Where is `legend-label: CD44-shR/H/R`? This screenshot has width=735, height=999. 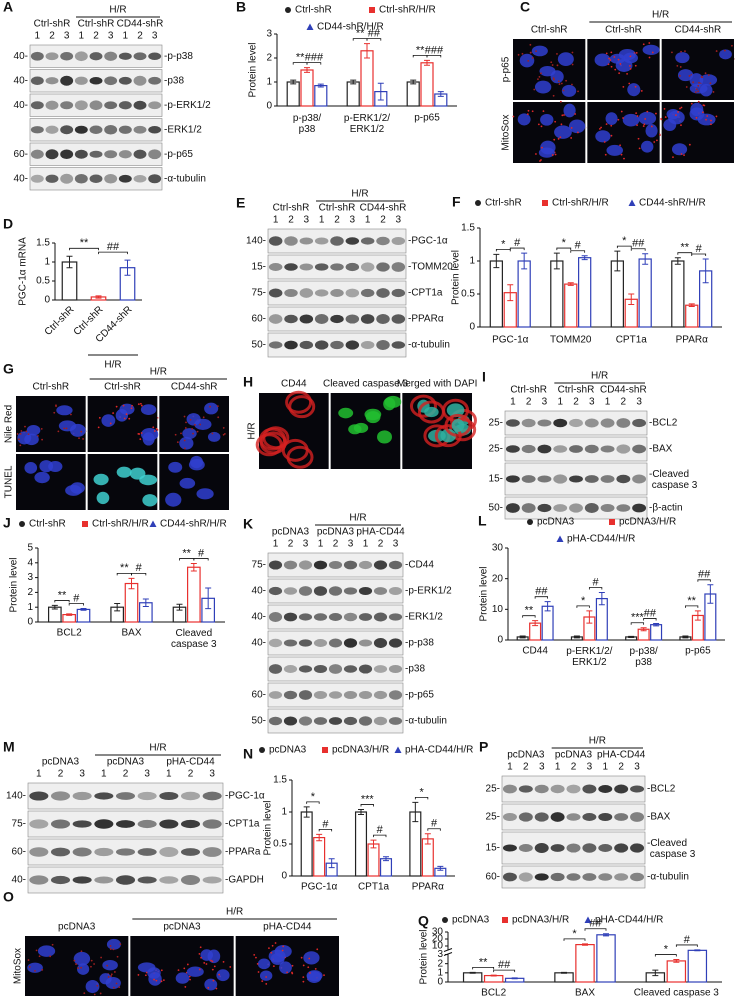
legend-label: CD44-shR/H/R is located at coordinates (350, 27).